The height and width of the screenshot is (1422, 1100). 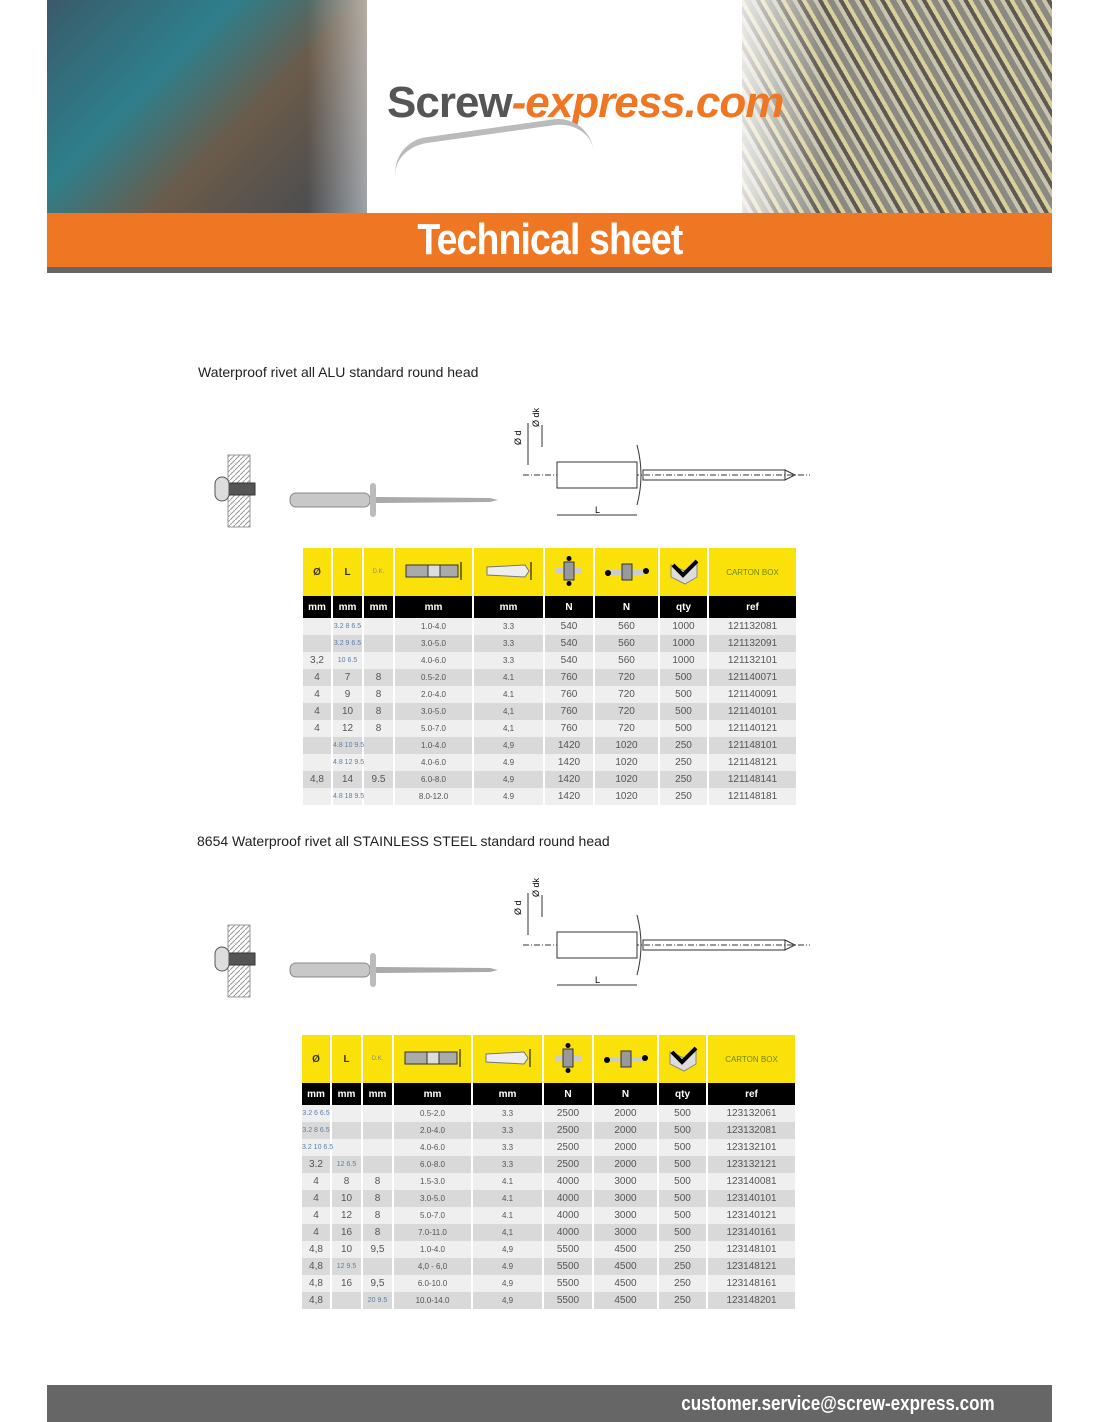 I want to click on table-row: 3.2 8 6.5 2.0-4.0 3.3 2500 2000 500 123132081, so click(x=549, y=1130).